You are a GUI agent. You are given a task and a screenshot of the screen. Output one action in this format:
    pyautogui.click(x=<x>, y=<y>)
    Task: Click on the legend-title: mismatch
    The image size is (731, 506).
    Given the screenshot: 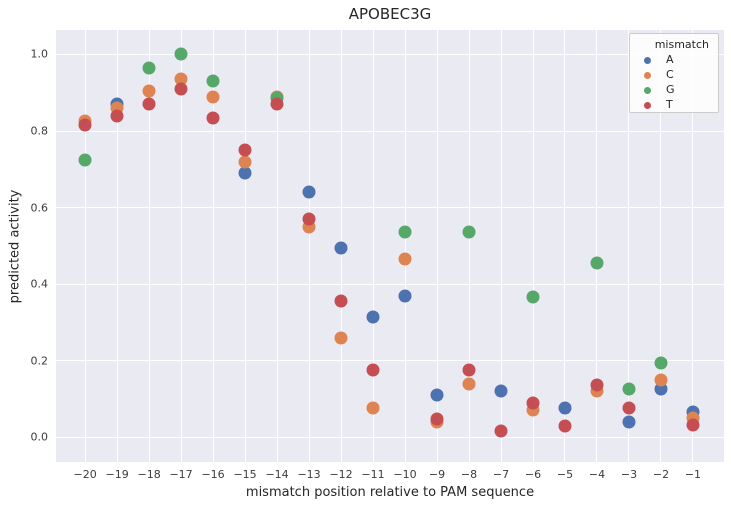 What is the action you would take?
    pyautogui.click(x=681, y=44)
    